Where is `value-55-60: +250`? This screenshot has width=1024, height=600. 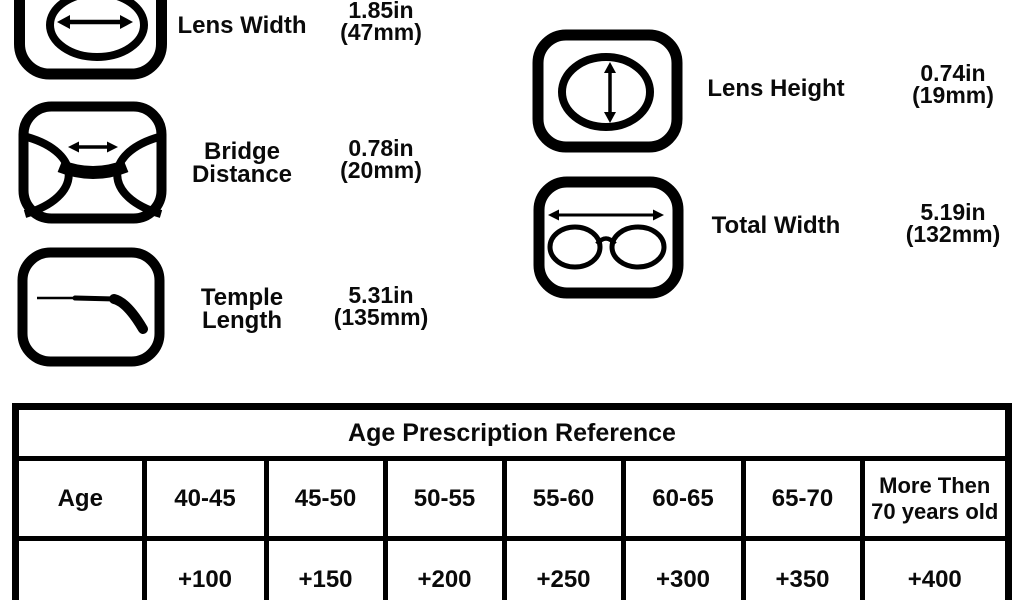
value-55-60: +250 is located at coordinates (563, 568).